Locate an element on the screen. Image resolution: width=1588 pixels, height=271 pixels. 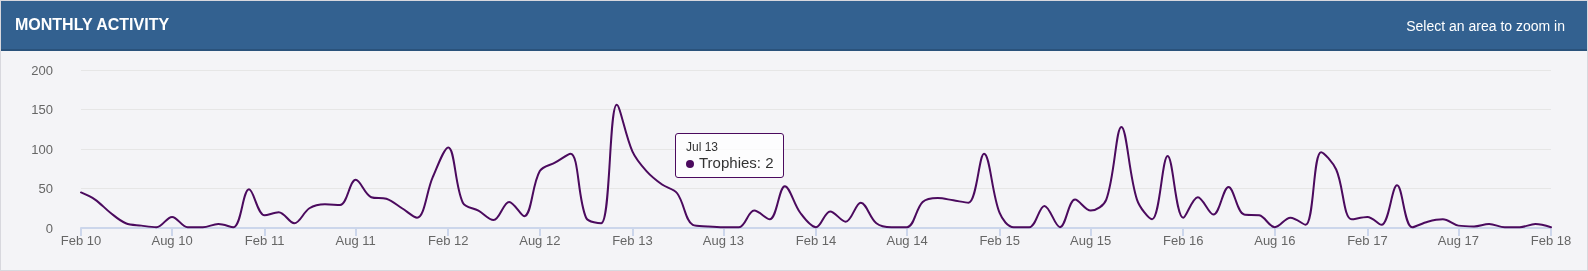
x-tick-label: Aug 12 is located at coordinates (540, 240).